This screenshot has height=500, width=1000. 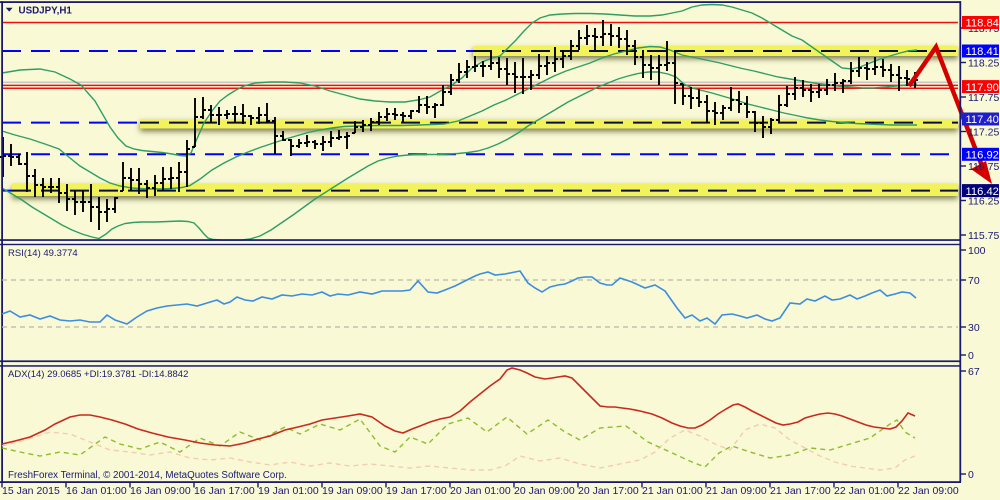 What do you see at coordinates (983, 63) in the screenshot?
I see `svg-text: 118.25` at bounding box center [983, 63].